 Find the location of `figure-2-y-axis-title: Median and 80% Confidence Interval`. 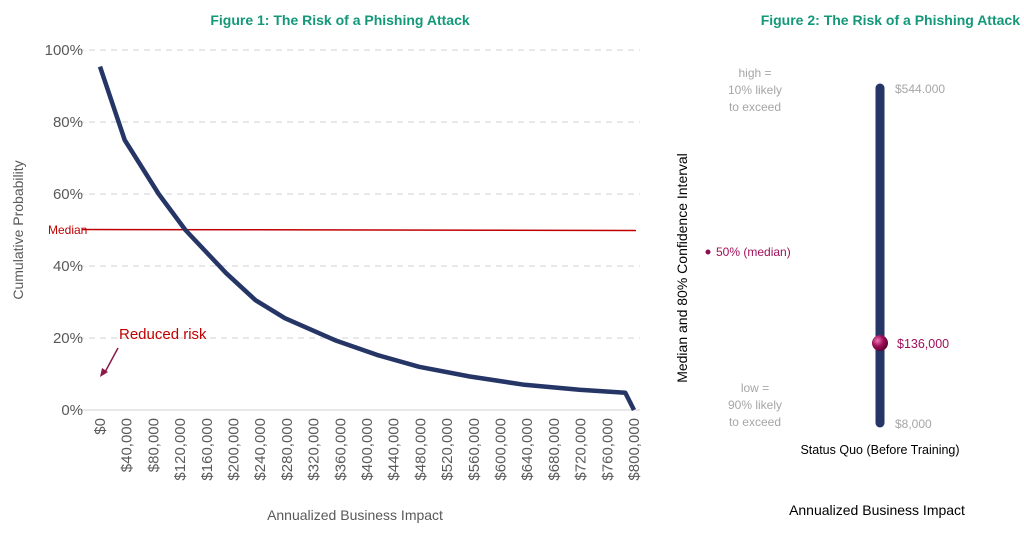

figure-2-y-axis-title: Median and 80% Confidence Interval is located at coordinates (682, 268).